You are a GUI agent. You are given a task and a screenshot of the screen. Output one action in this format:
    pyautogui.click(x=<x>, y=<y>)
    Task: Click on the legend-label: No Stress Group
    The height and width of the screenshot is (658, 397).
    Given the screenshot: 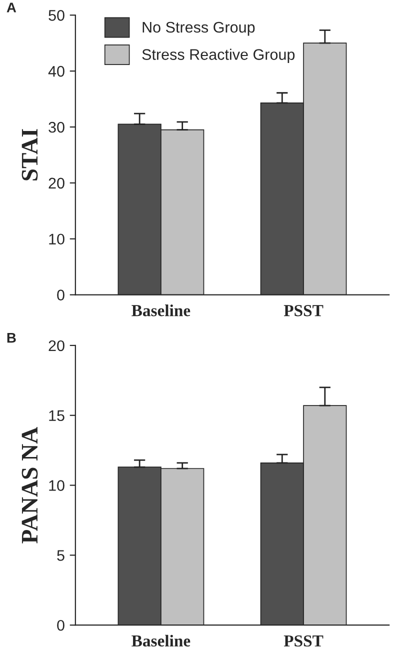 What is the action you would take?
    pyautogui.click(x=198, y=29)
    